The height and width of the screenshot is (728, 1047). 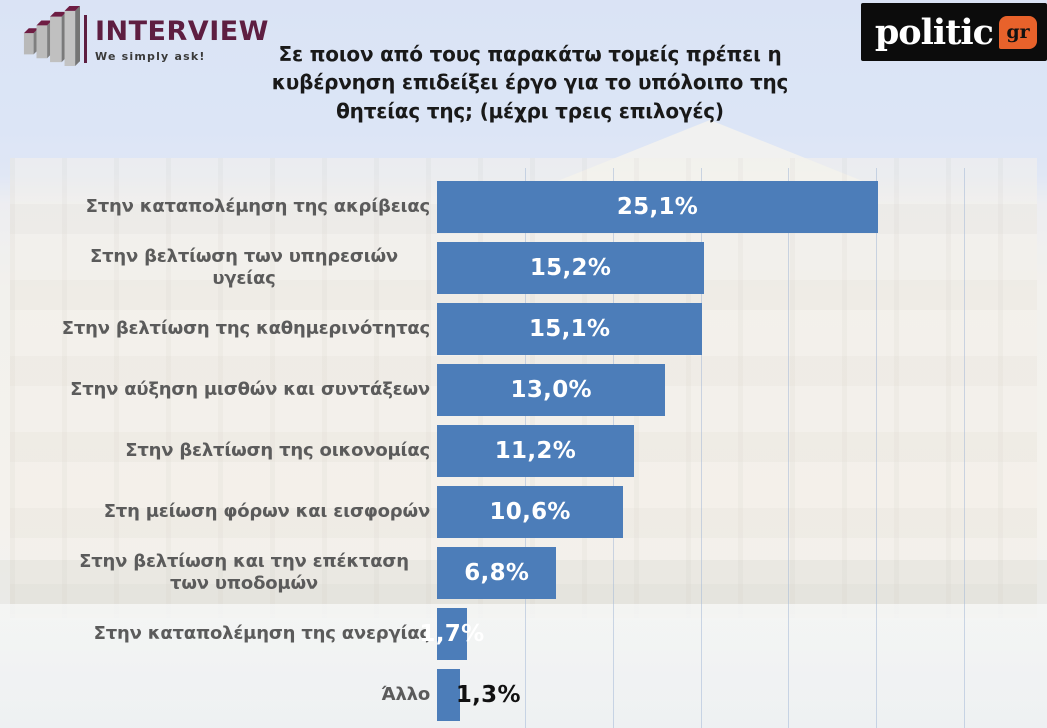 I want to click on category-label: Στην βελτίωση της οικονομίας, so click(x=277, y=450).